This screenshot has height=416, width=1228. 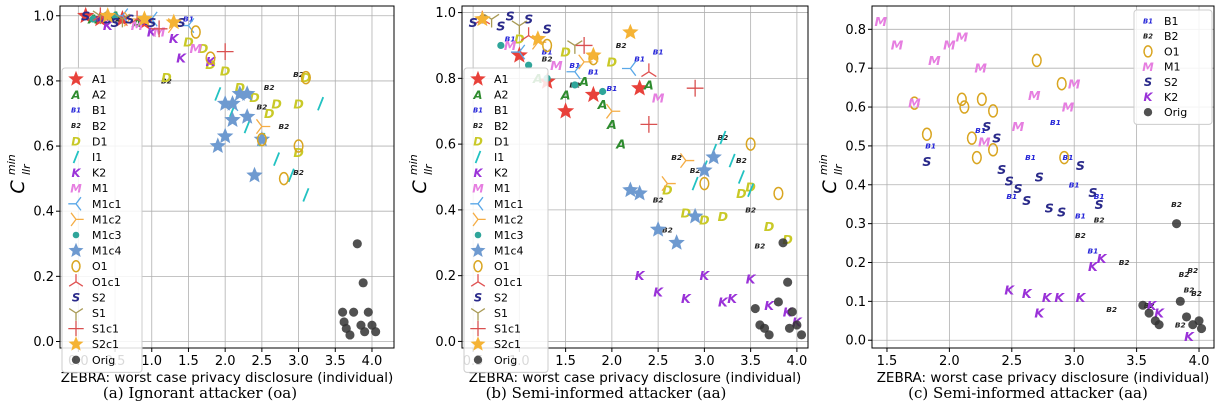 I want to click on legend-label: M1, so click(x=1172, y=67).